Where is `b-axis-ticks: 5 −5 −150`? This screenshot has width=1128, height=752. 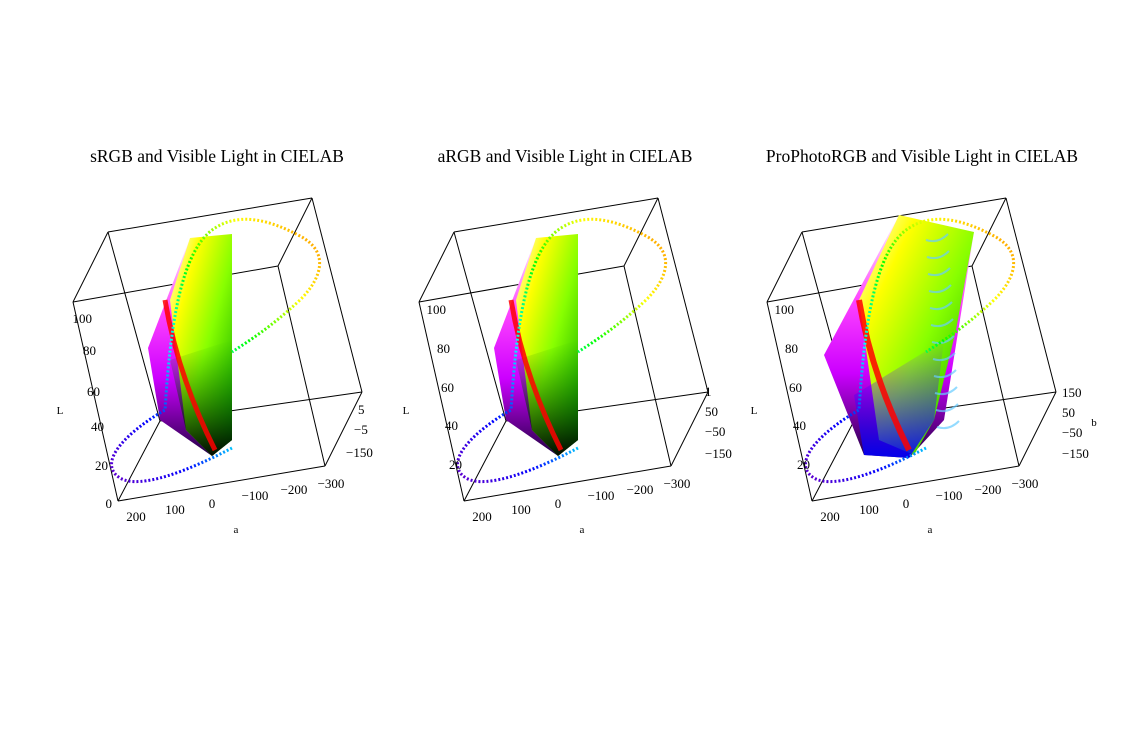 b-axis-ticks: 5 −5 −150 is located at coordinates (359, 431).